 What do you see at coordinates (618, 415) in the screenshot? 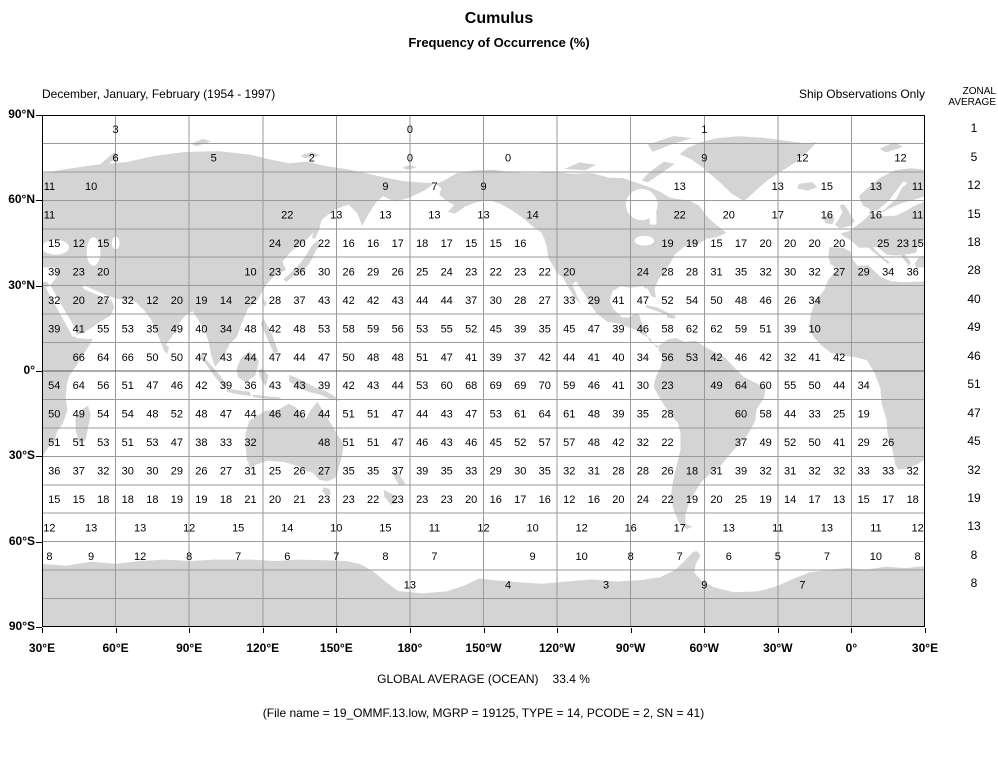
I see `grid-value: 39` at bounding box center [618, 415].